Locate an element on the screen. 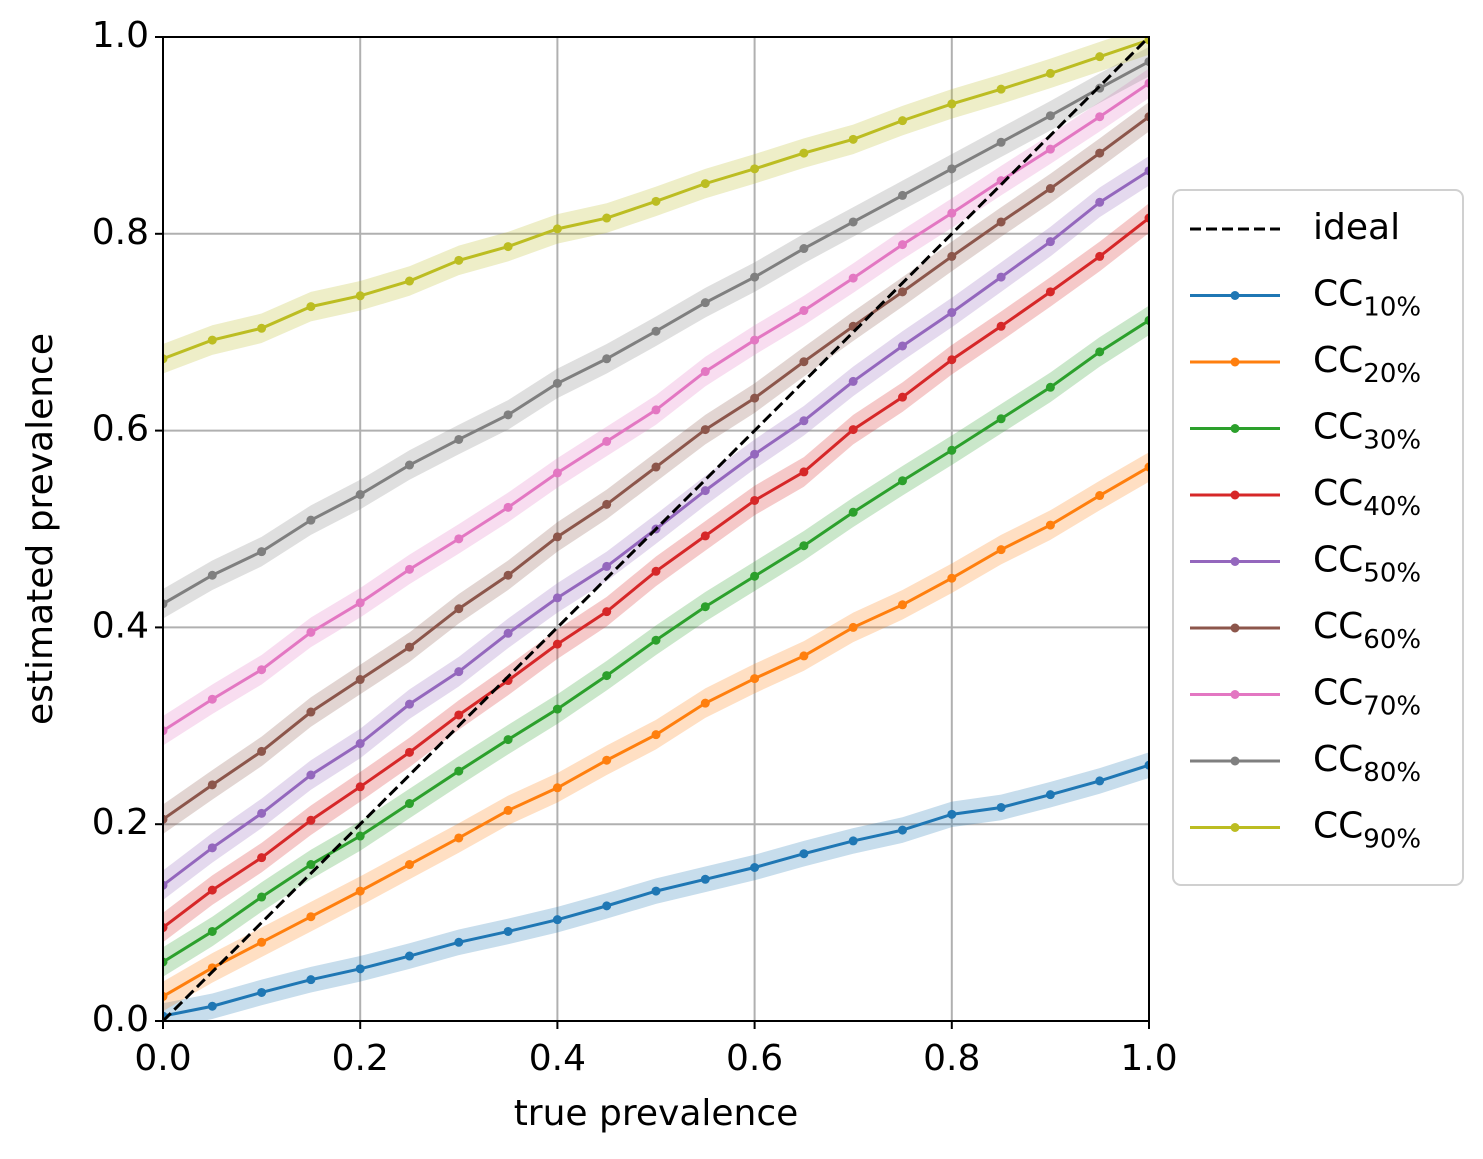  y-tick-label: 0.2 is located at coordinates (120, 822).